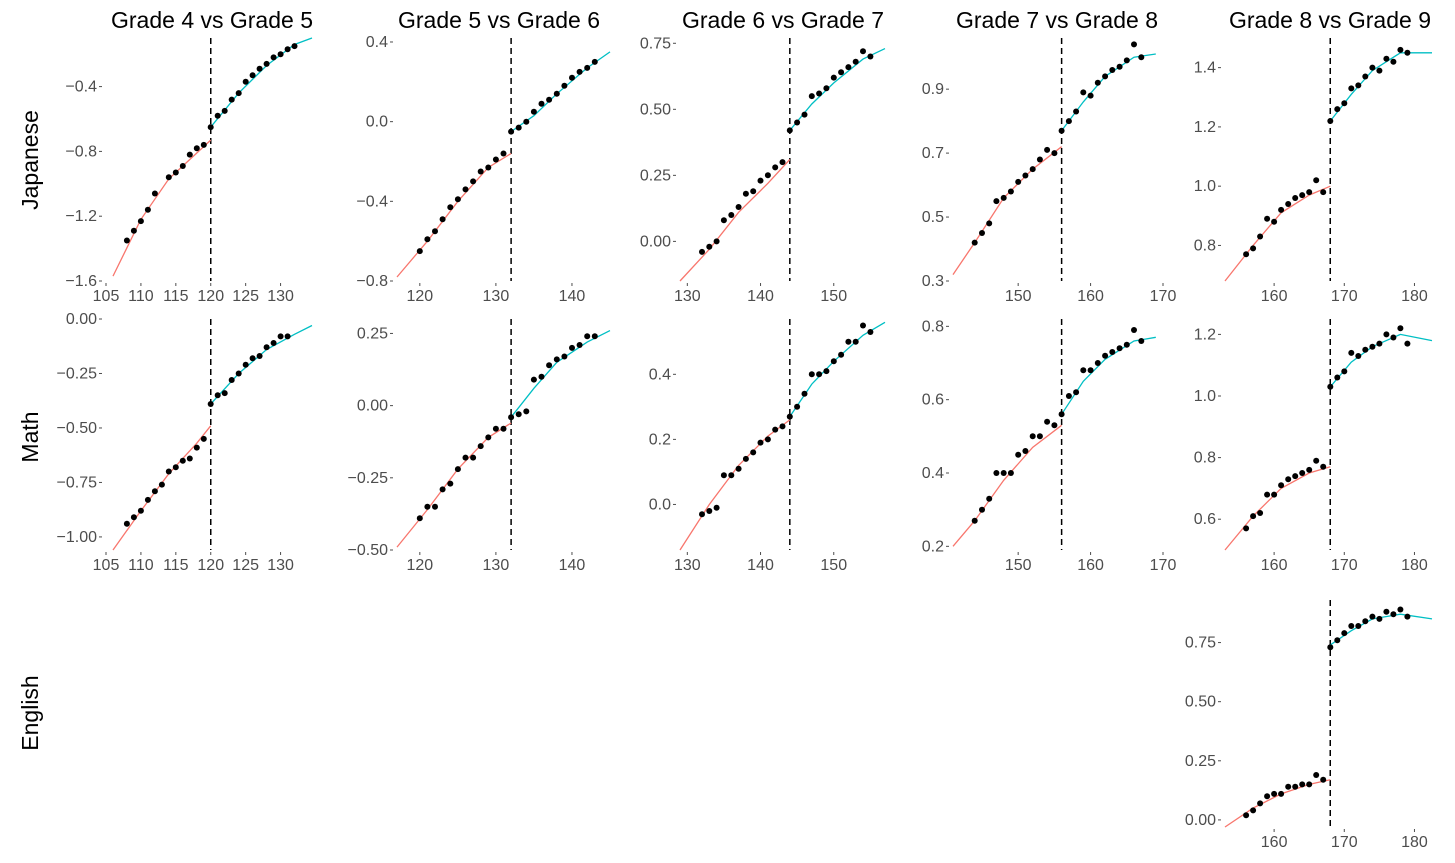 This screenshot has width=1455, height=863. What do you see at coordinates (212, 20) in the screenshot?
I see `column-title-1: Grade 4 vs Grade 5` at bounding box center [212, 20].